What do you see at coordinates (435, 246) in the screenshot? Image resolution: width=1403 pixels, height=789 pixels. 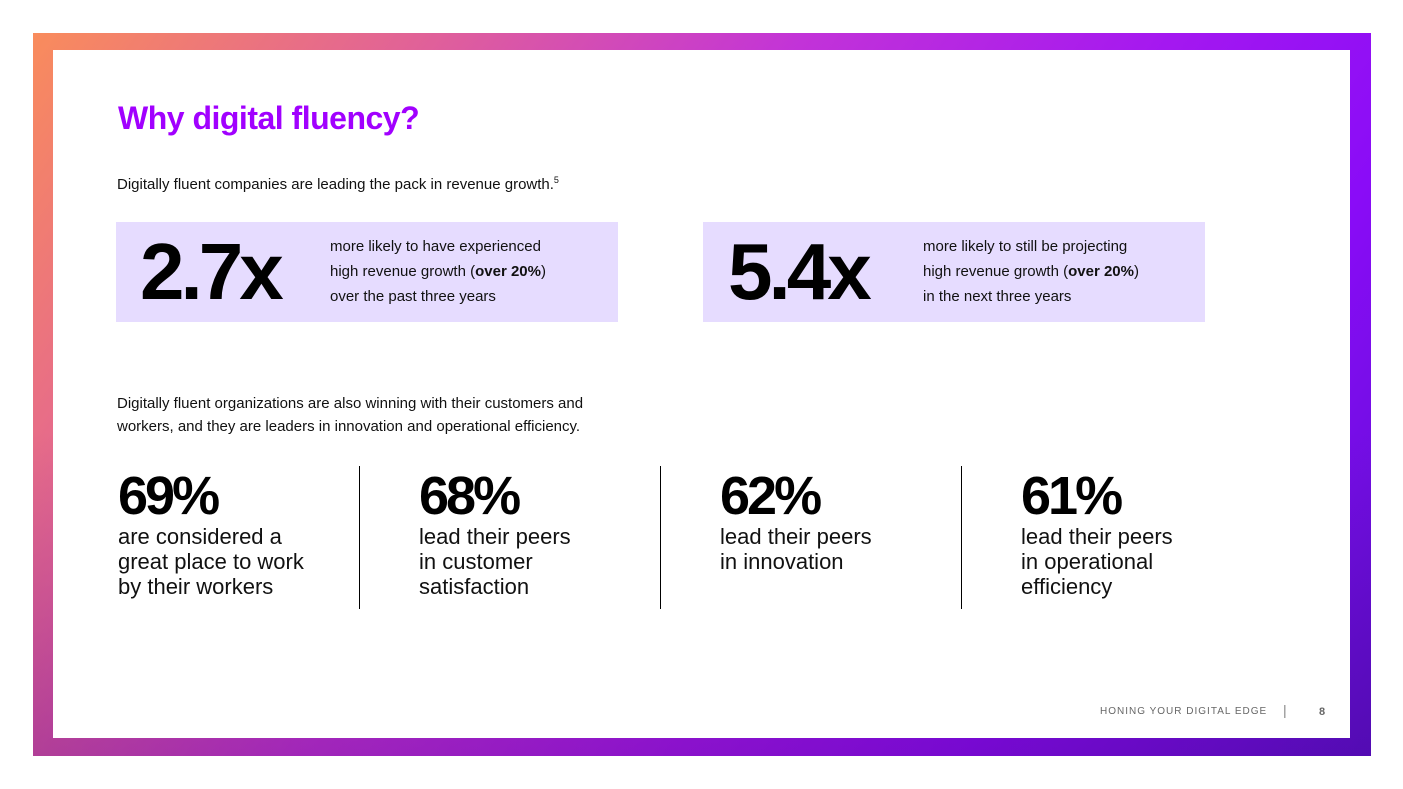 I see `stat-line: more likely to have experienced` at bounding box center [435, 246].